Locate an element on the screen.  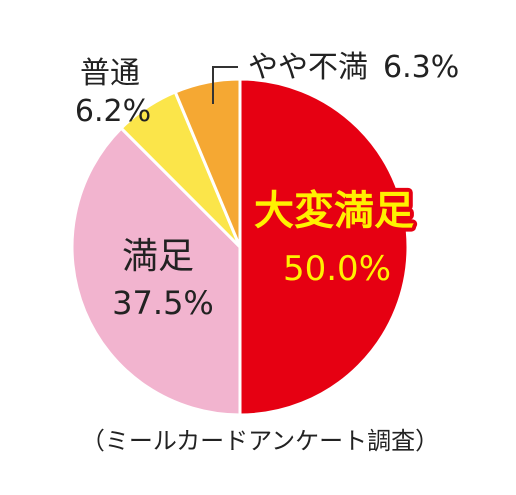
value-manzoku: 37.5% is located at coordinates (163, 303).